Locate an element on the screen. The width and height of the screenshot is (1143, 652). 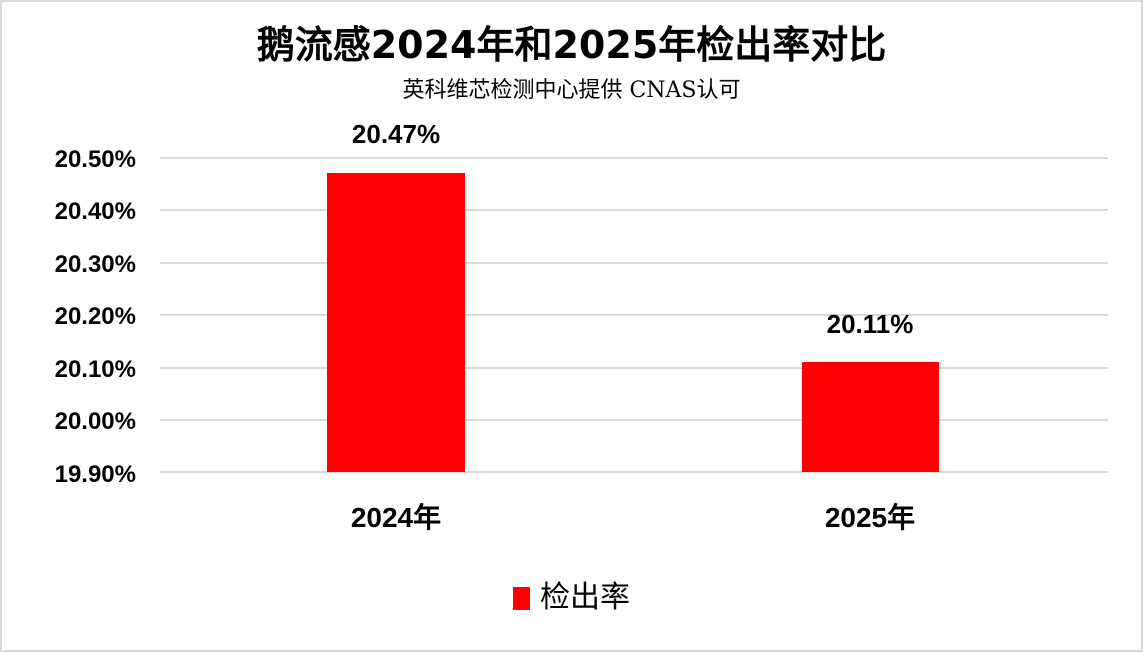
y-tick-label: 20.00% is located at coordinates (95, 421).